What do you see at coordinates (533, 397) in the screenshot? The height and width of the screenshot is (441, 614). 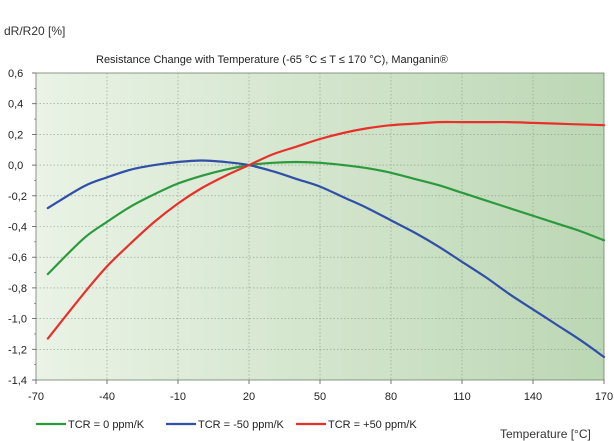 I see `x-tick-label: 140` at bounding box center [533, 397].